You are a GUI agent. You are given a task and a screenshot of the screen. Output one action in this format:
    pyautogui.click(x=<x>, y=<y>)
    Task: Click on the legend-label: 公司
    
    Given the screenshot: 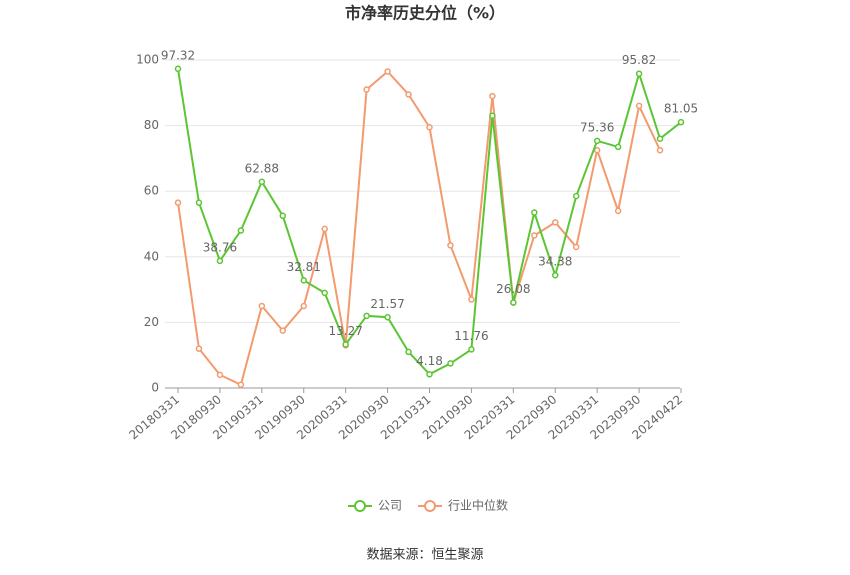 What is the action you would take?
    pyautogui.click(x=390, y=506)
    